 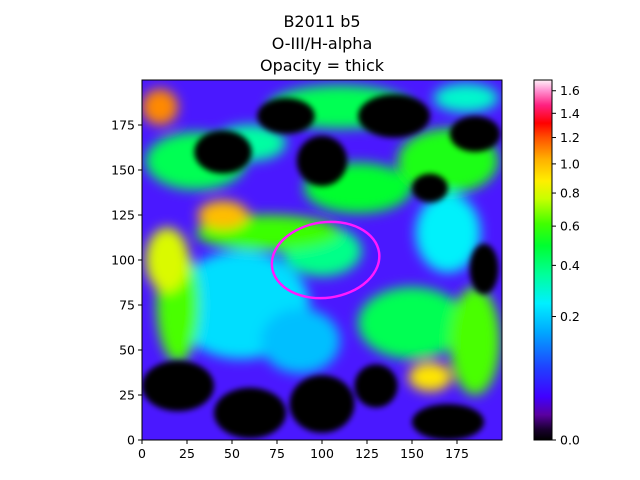 I want to click on y-axis: 0 25 50 75 100 125 150 175, so click(x=126, y=283).